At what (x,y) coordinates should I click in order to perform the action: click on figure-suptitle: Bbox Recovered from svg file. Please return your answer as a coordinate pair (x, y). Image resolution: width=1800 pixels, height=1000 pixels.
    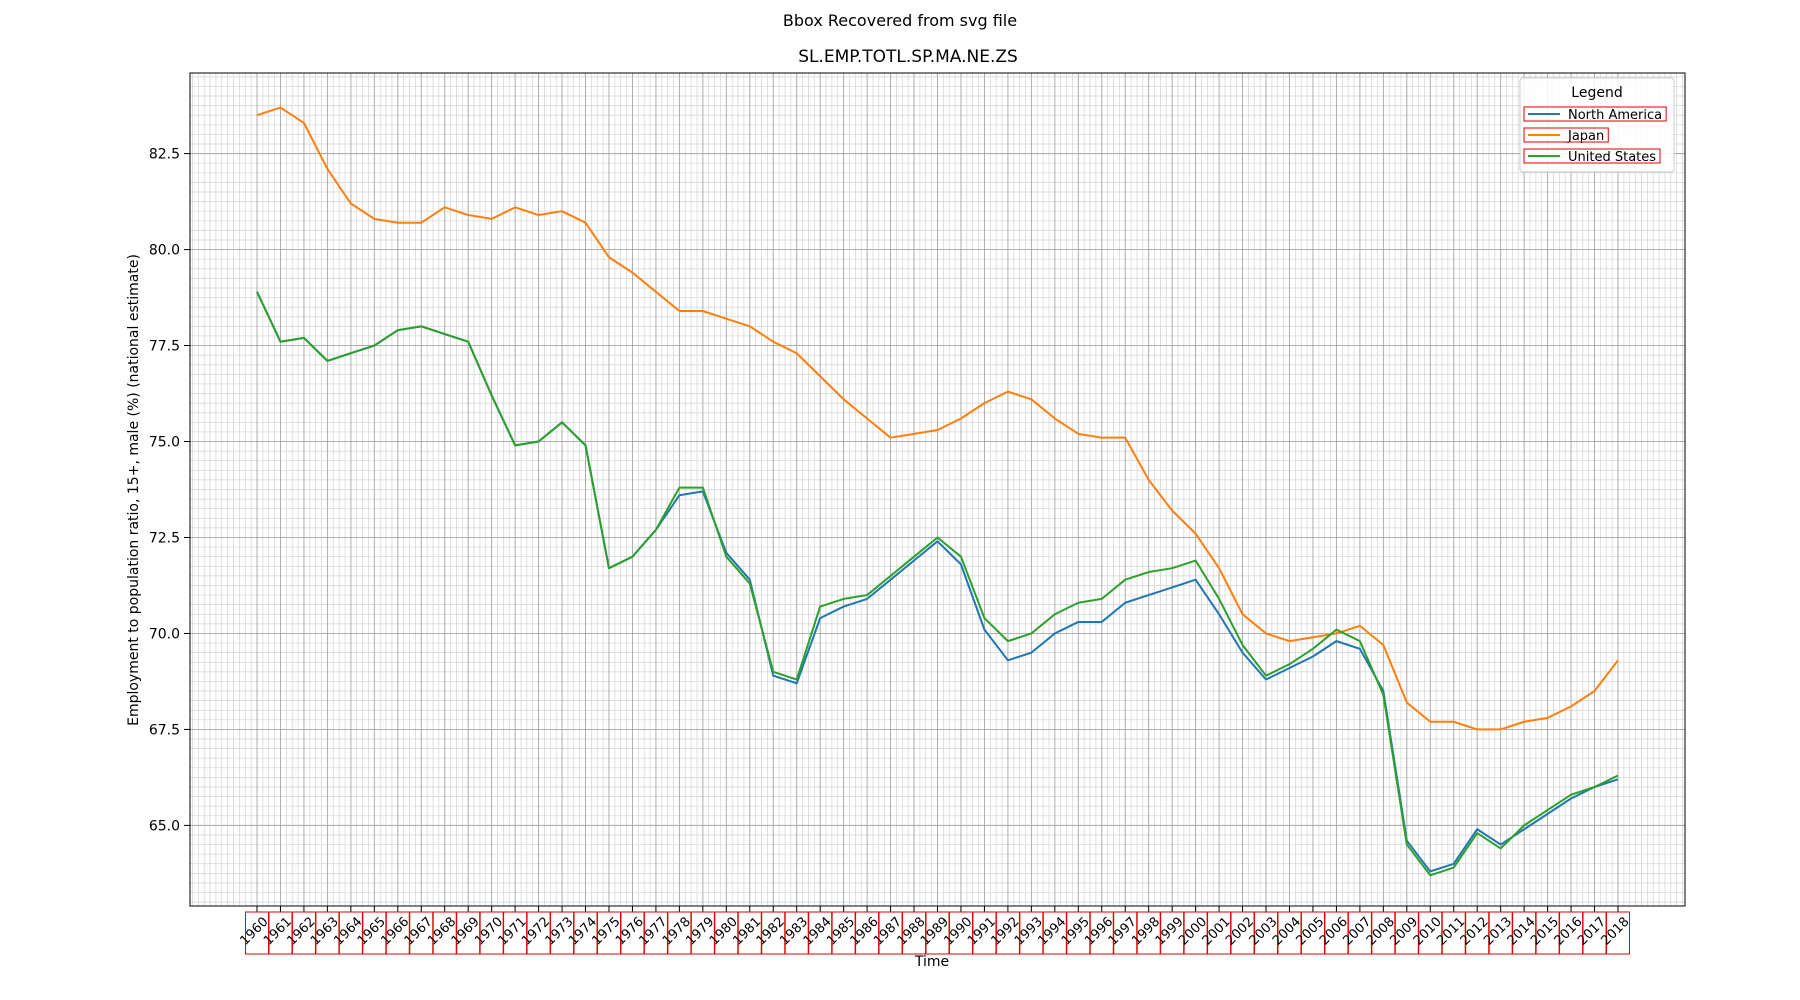
    Looking at the image, I should click on (900, 20).